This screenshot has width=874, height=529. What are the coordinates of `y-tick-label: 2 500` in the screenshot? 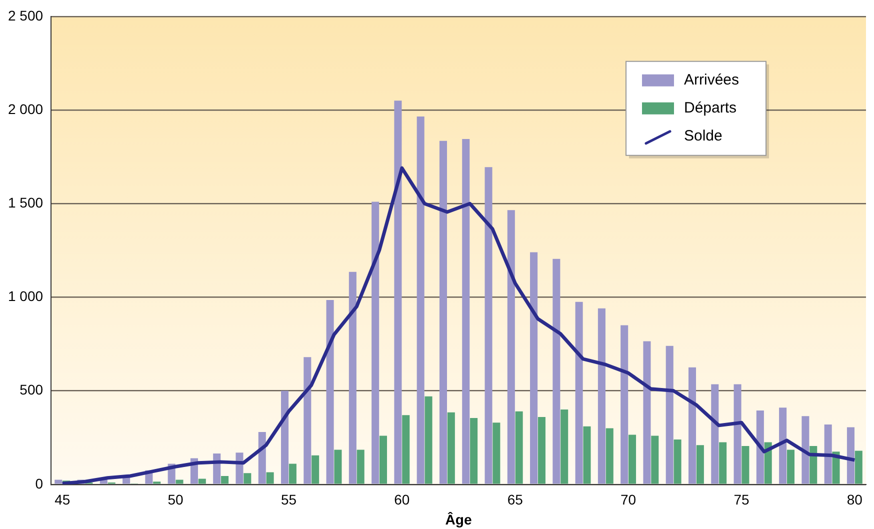 It's located at (26, 15).